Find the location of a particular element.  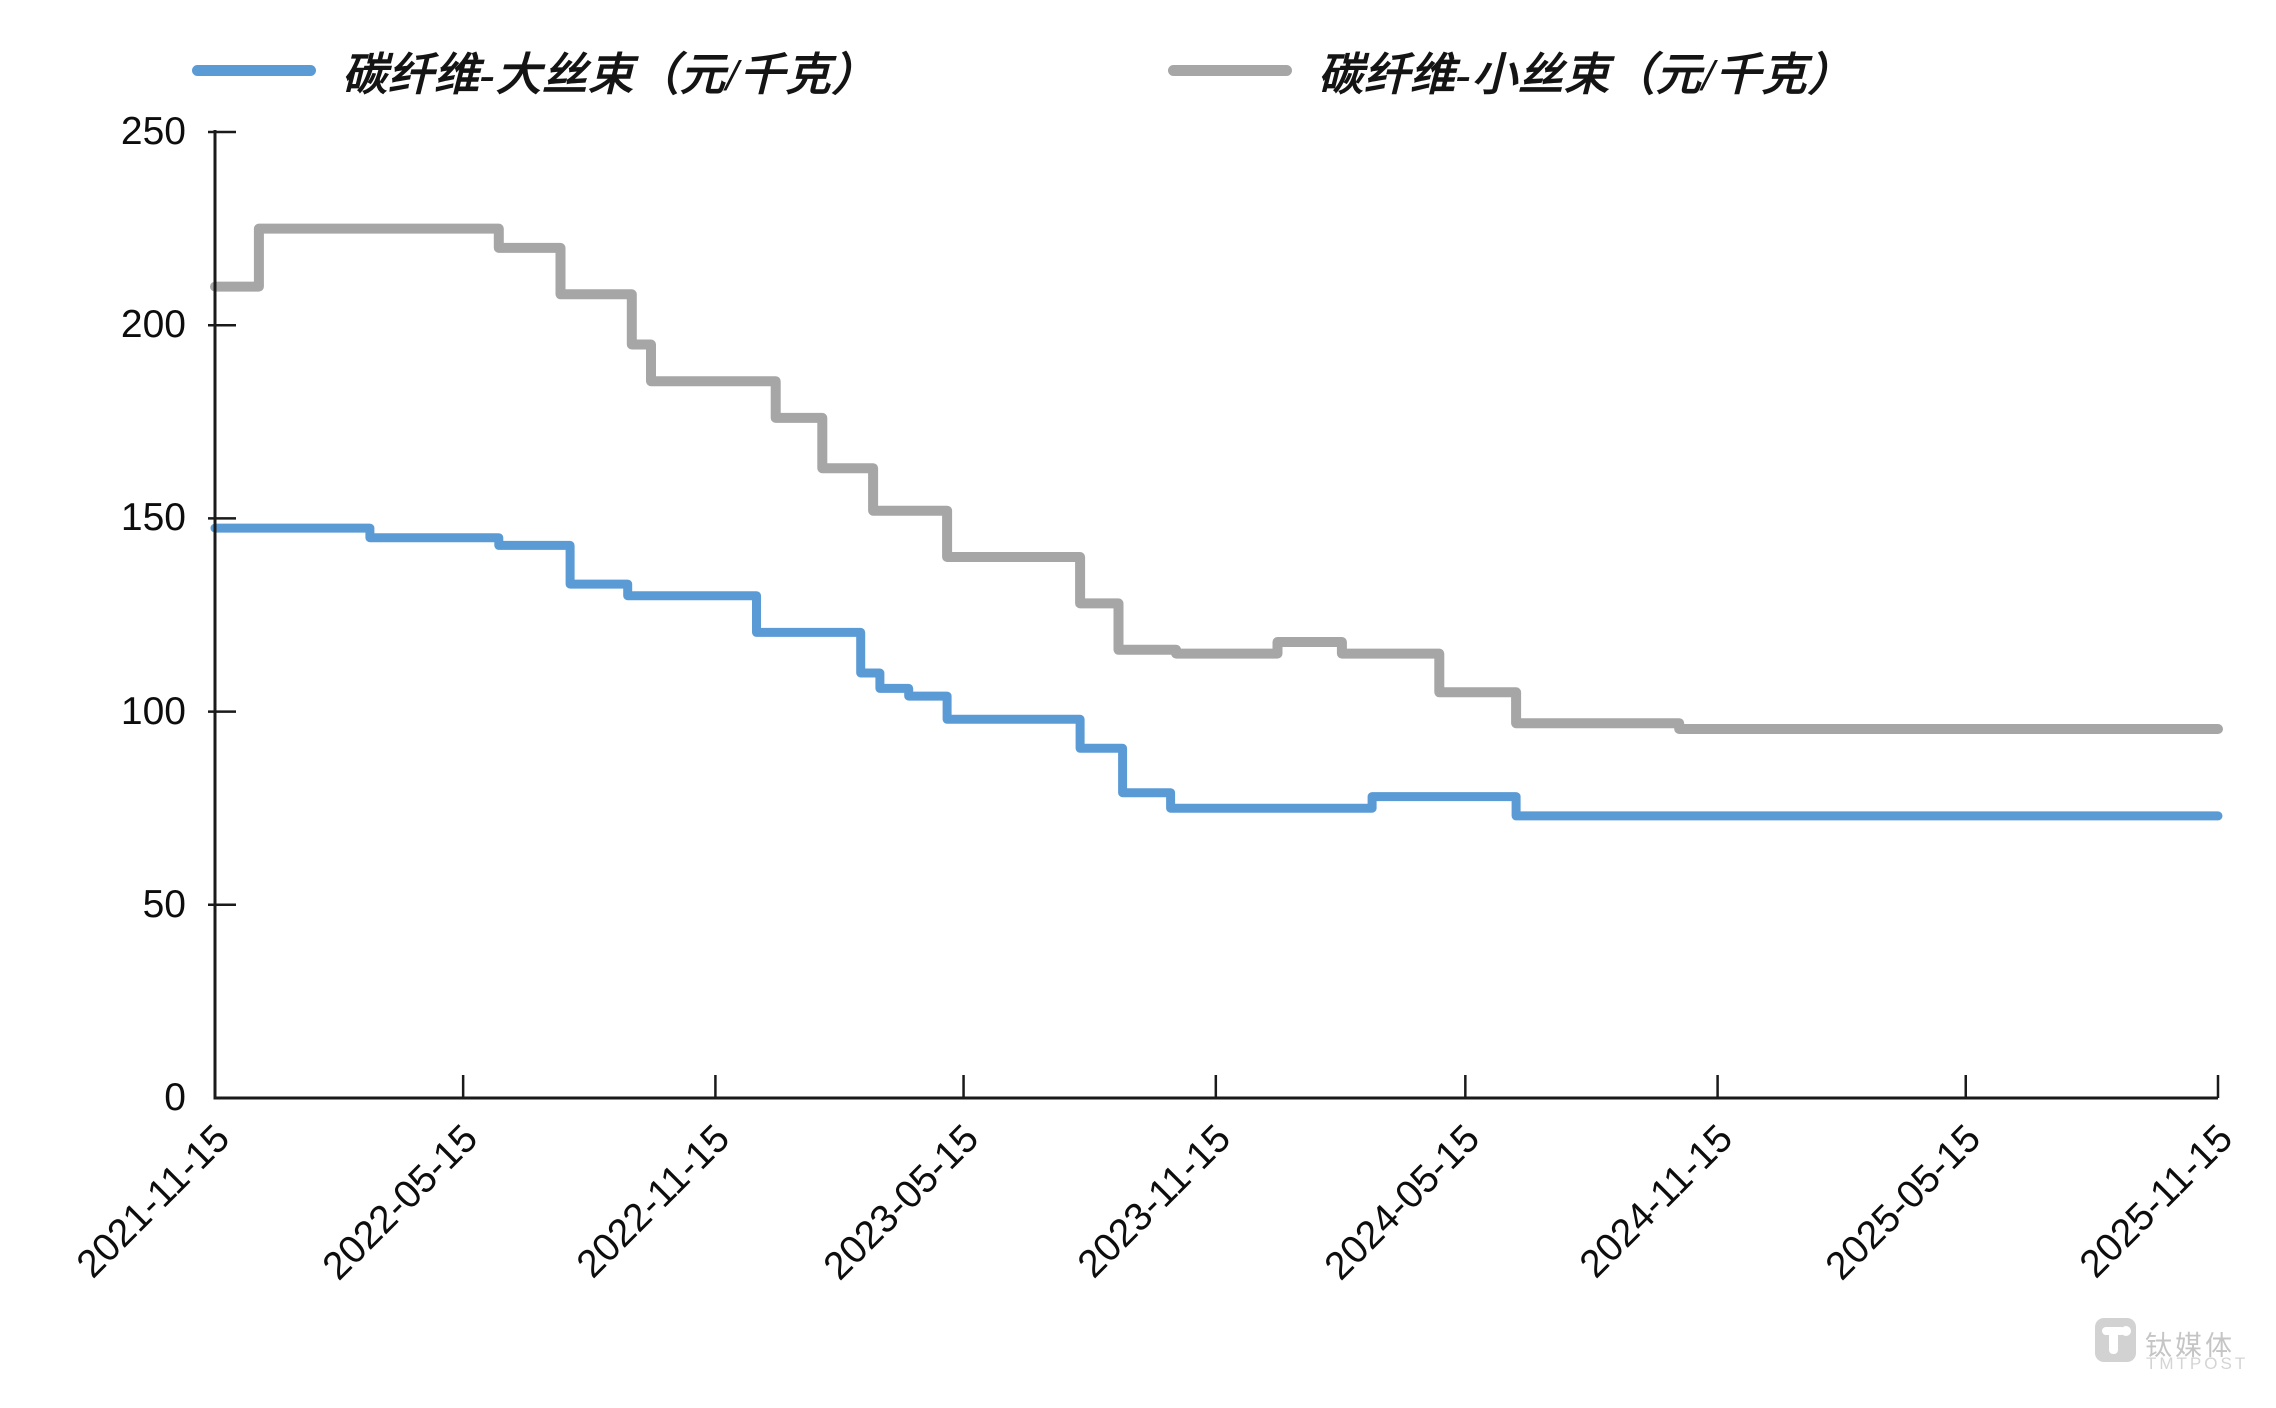

watermark-cn-text: 钛媒体 is located at coordinates (2190, 1346).